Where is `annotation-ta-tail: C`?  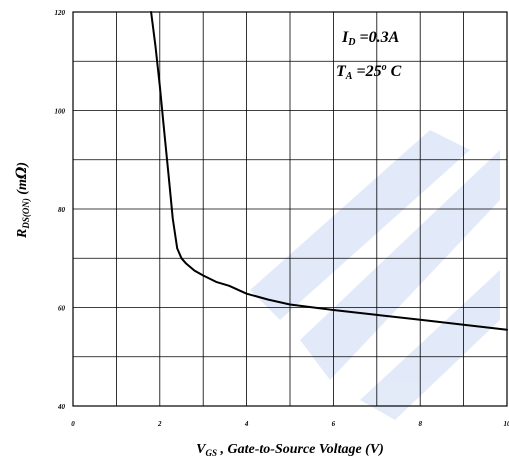
annotation-ta-tail: C is located at coordinates (394, 71).